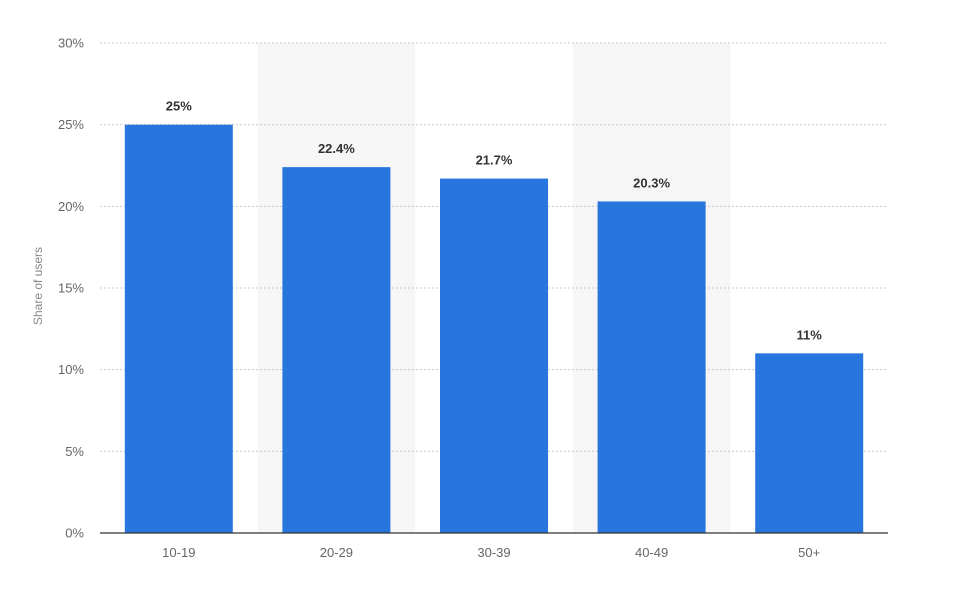 Image resolution: width=962 pixels, height=590 pixels. Describe the element at coordinates (336, 552) in the screenshot. I see `x-tick-label: 20-29` at that location.